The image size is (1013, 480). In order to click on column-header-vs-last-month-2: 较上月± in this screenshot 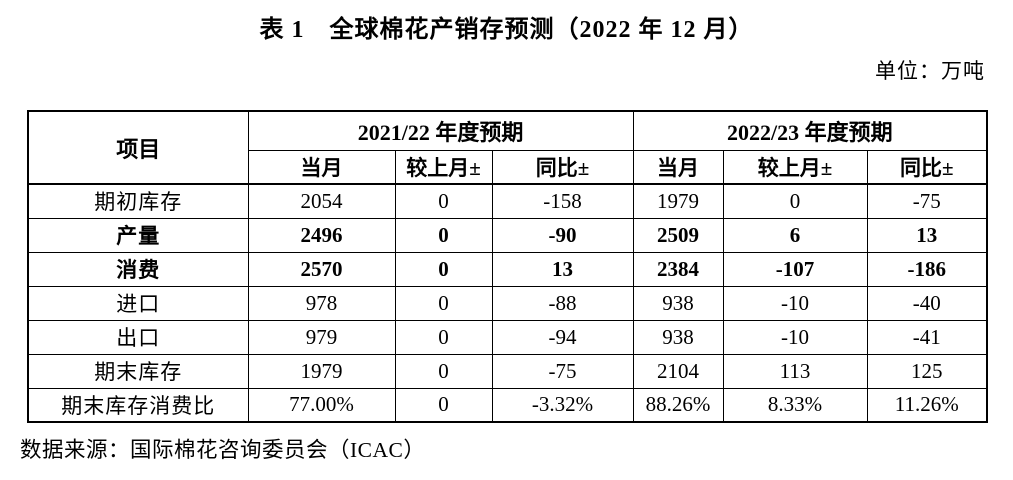, I will do `click(795, 167)`.